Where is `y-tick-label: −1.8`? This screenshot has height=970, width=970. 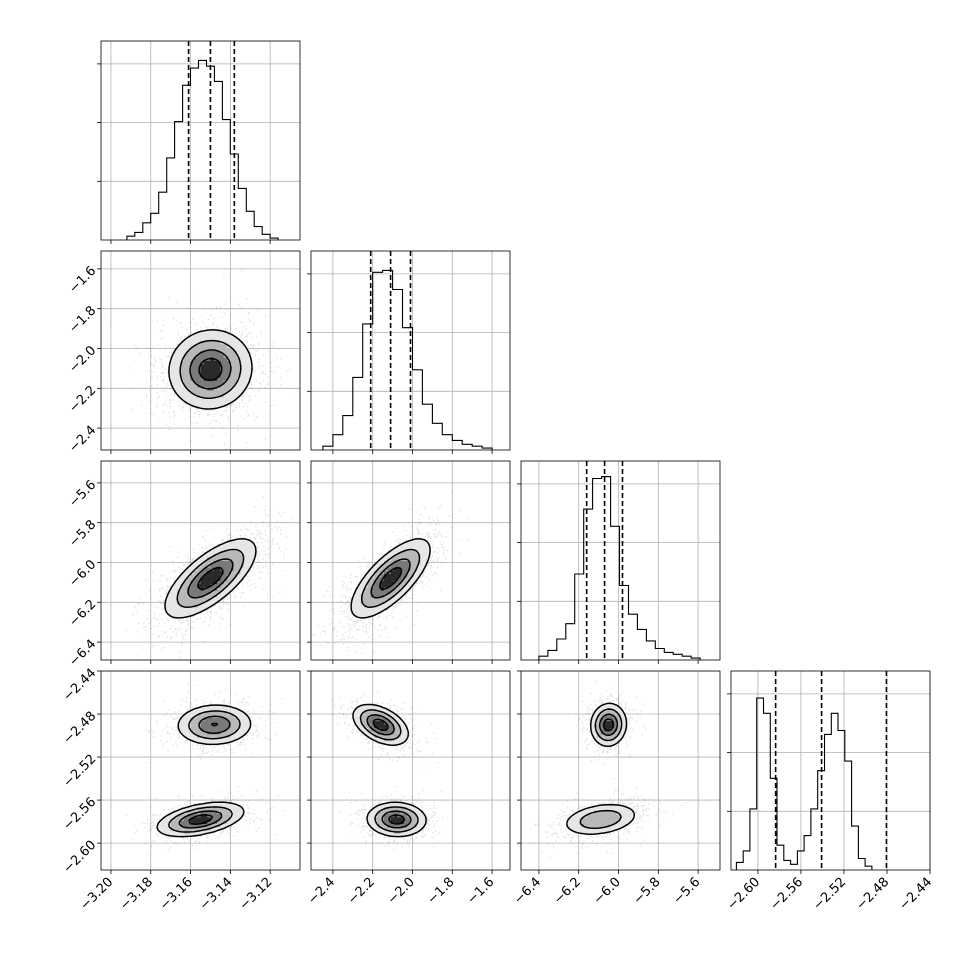 y-tick-label: −1.8 is located at coordinates (82, 319).